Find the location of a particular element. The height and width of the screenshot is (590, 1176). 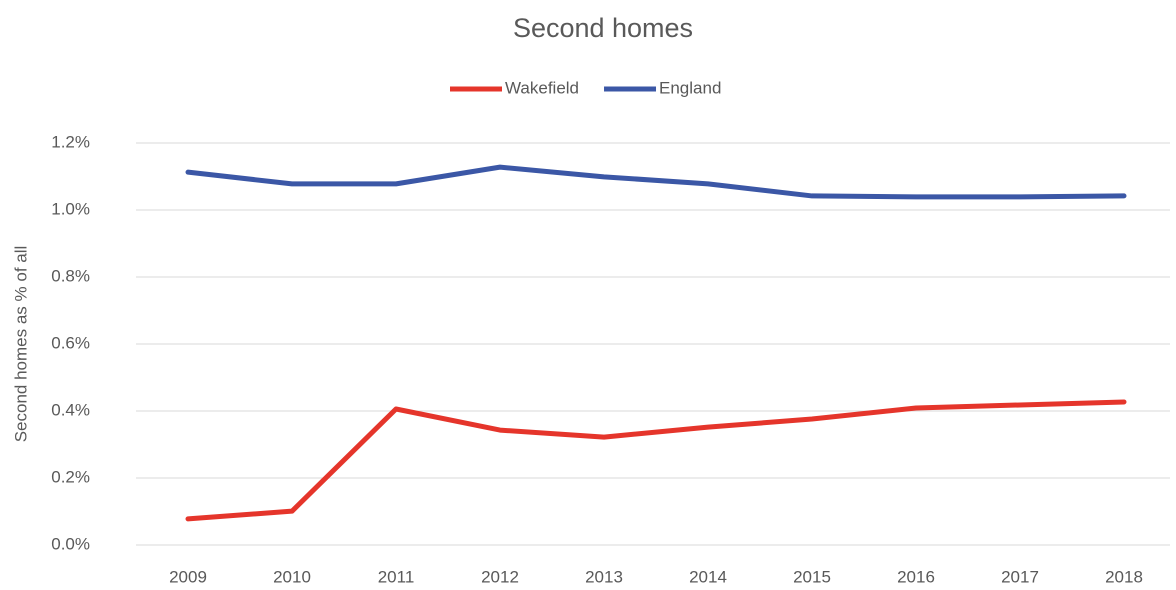

x-tick-label: 2011 is located at coordinates (396, 576).